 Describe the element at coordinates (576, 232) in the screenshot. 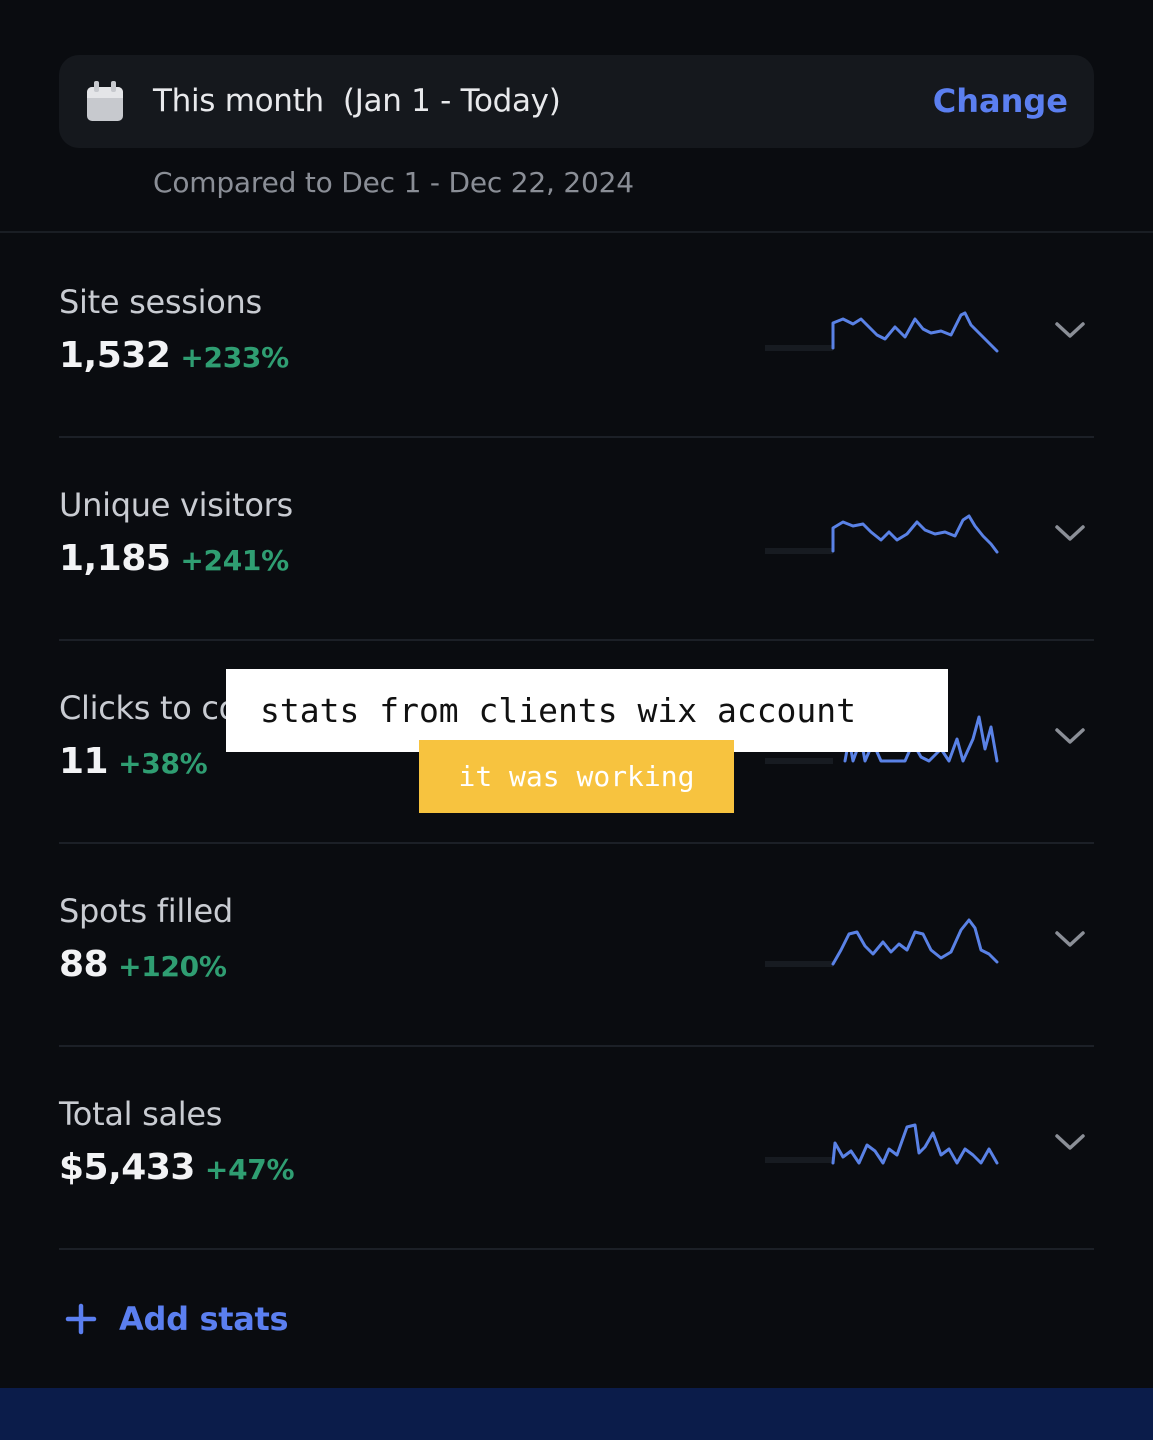

I see `header-divider` at that location.